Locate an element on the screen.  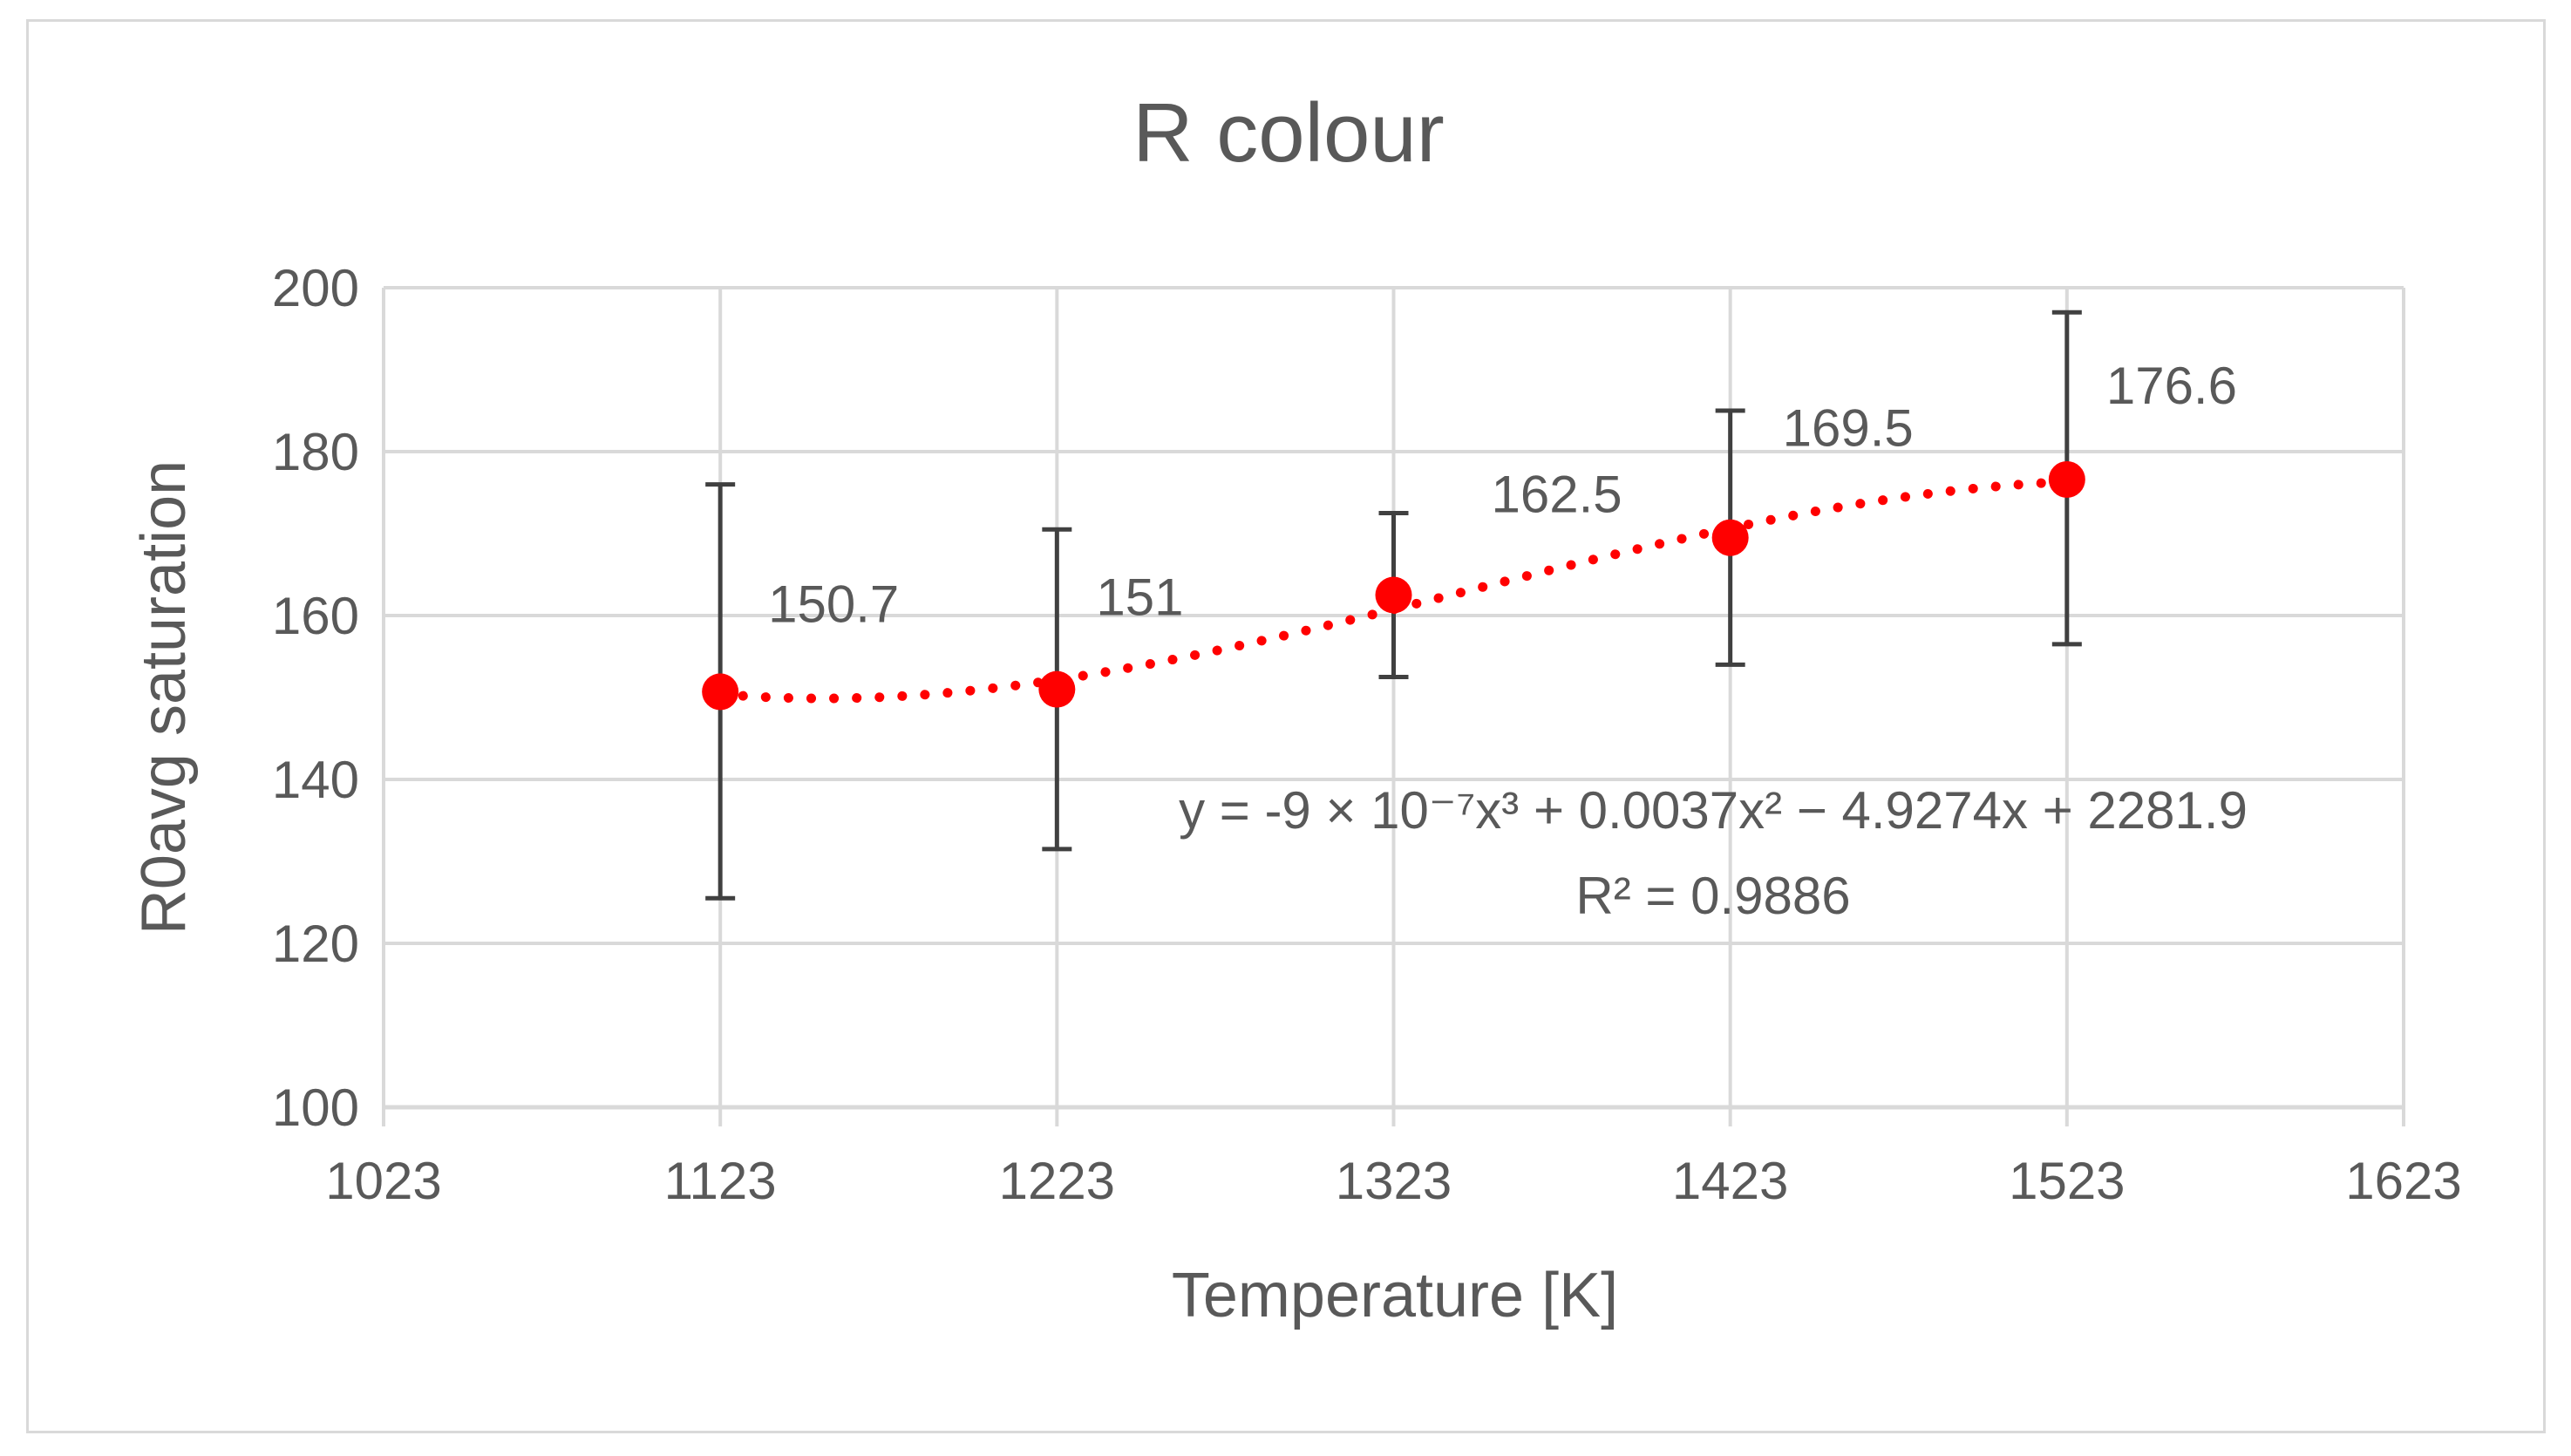
x-tick-label: 1623 is located at coordinates (2403, 1181).